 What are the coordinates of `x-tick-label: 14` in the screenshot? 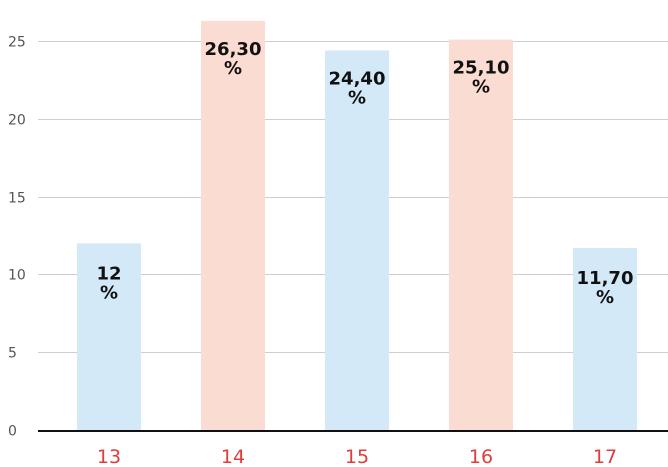 It's located at (233, 456).